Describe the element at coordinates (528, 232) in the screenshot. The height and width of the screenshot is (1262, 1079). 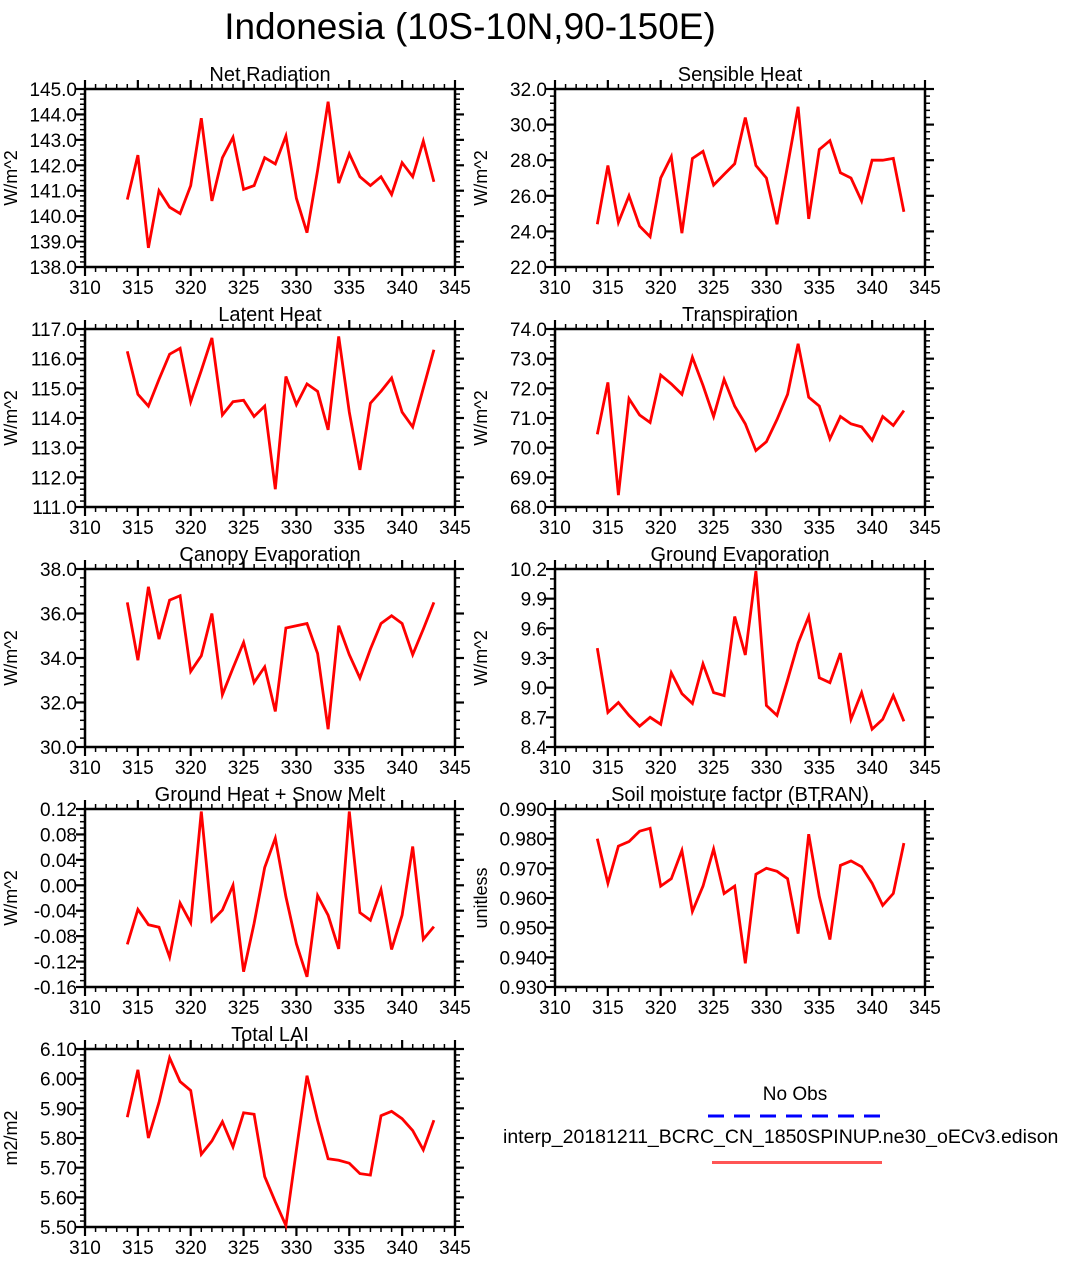
I see `y-tick-label: 24.0` at that location.